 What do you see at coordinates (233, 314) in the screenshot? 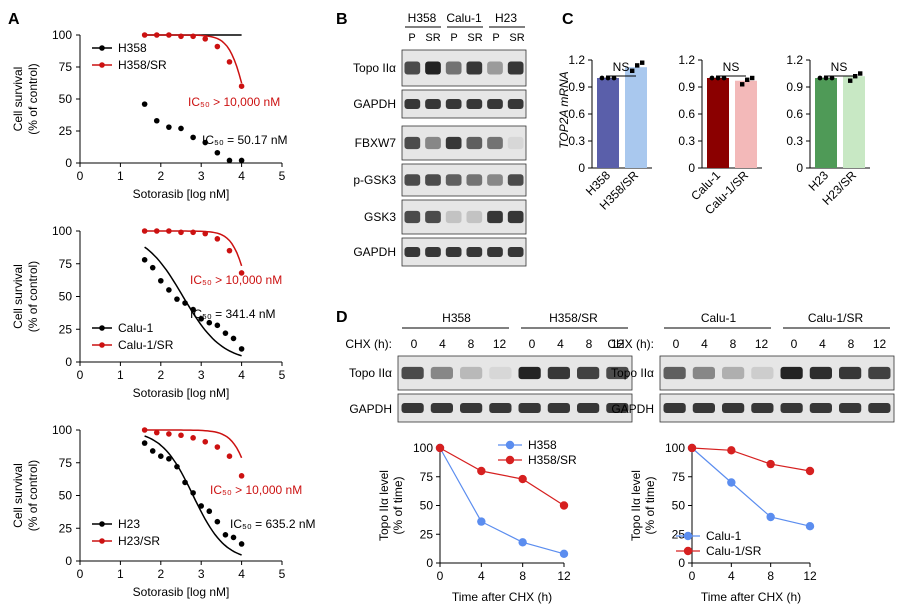
I see `ic50-parental-label: IC₅₀ = 341.4 nM` at bounding box center [233, 314].